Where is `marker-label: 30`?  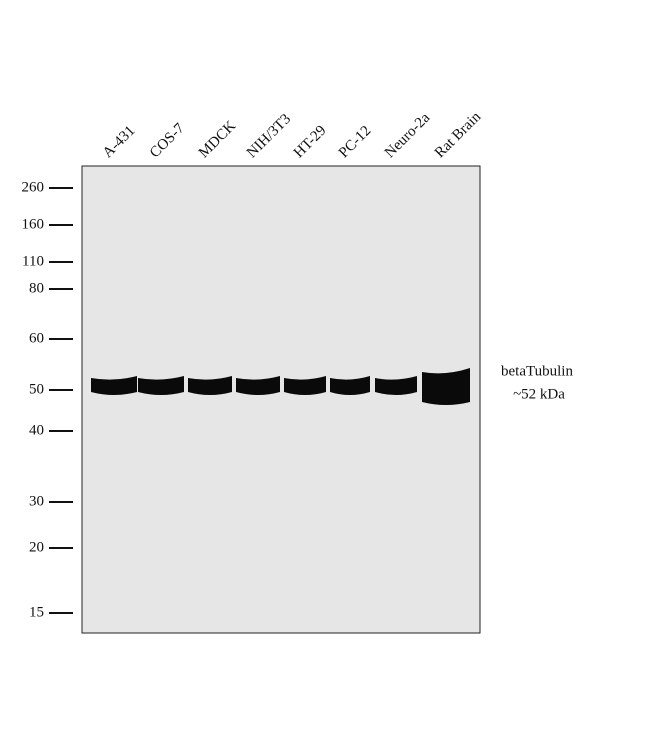 marker-label: 30 is located at coordinates (36, 501).